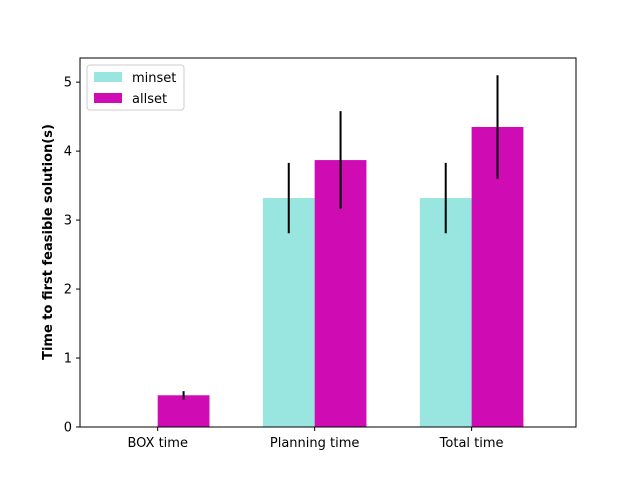 This screenshot has width=640, height=484. What do you see at coordinates (154, 78) in the screenshot?
I see `legend-label-minset: minset` at bounding box center [154, 78].